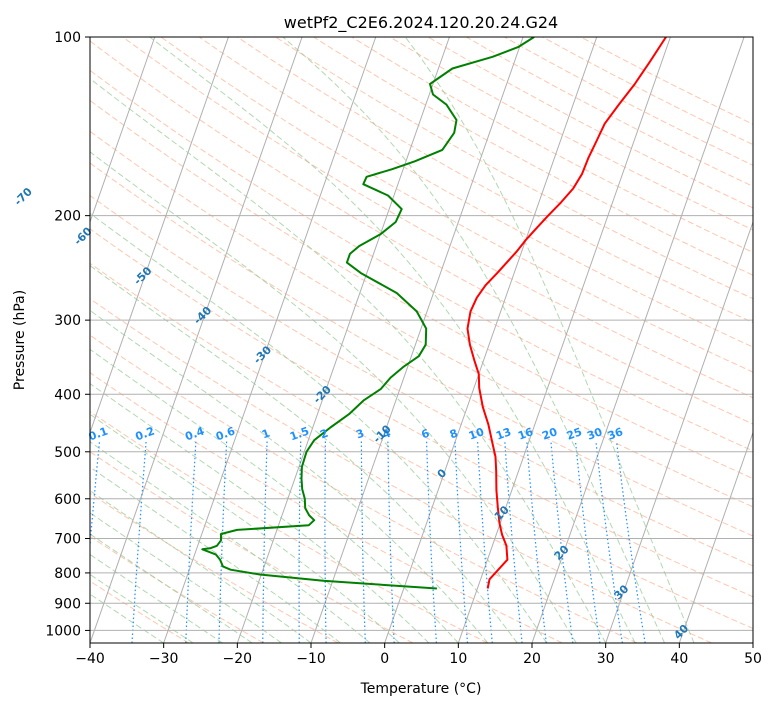 This screenshot has width=775, height=708. I want to click on mixing-ratio-label: 13, so click(503, 433).